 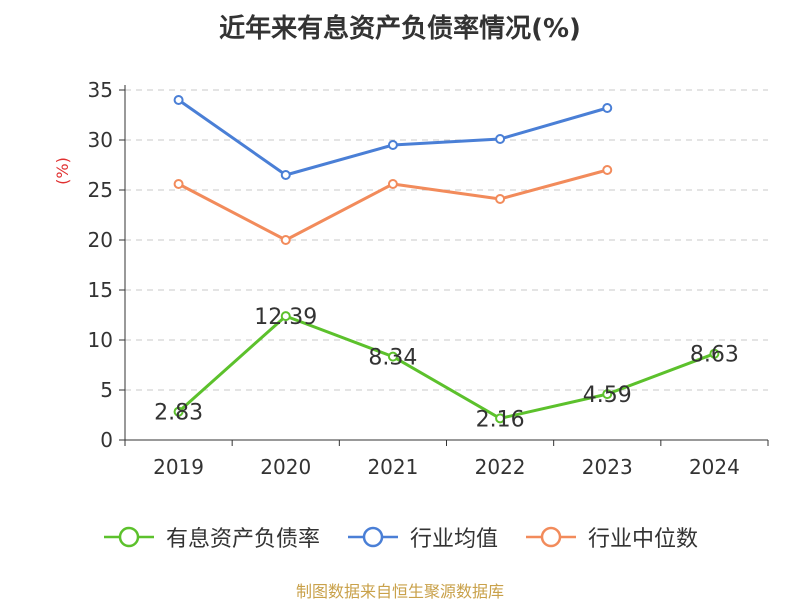 I want to click on data-label: 4.59, so click(x=607, y=395).